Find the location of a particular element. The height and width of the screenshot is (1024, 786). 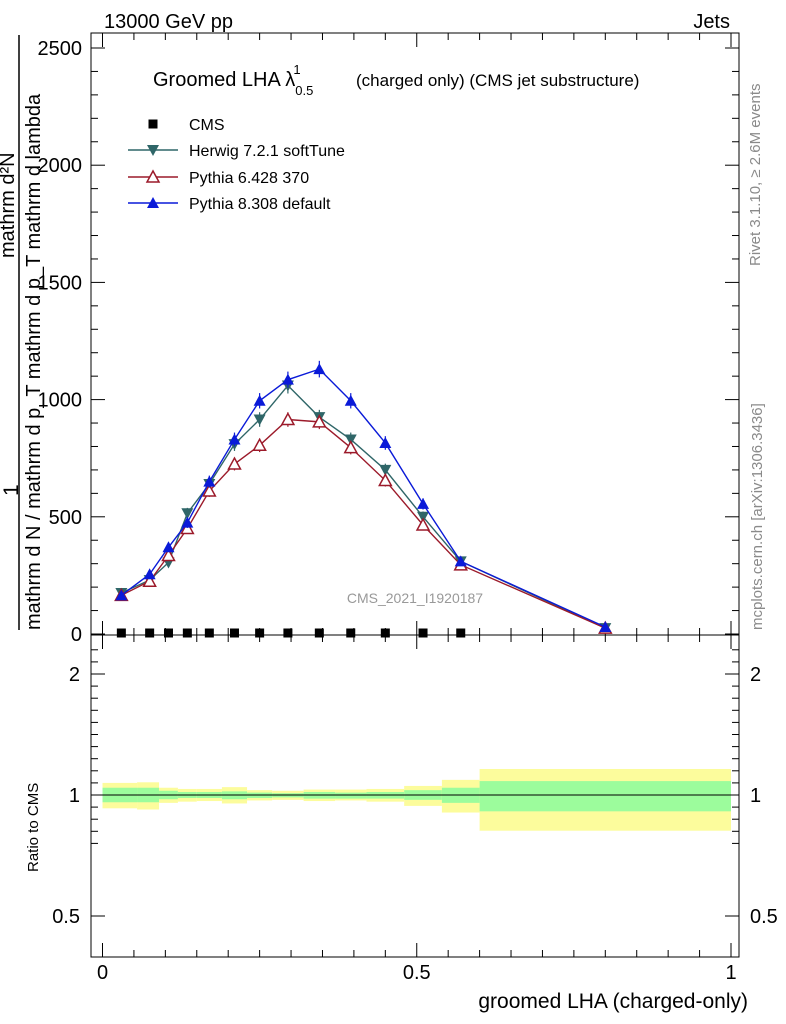

legend-label: Pythia 6.428 370 is located at coordinates (249, 178).